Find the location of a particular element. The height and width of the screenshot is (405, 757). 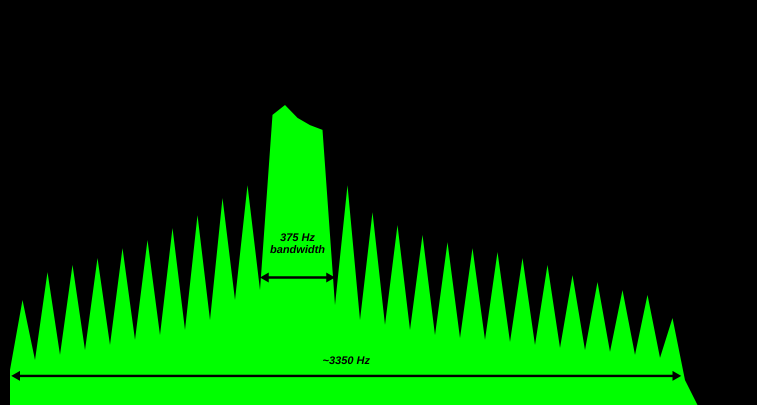

annotation: 375 Hz bandwidth is located at coordinates (298, 244).